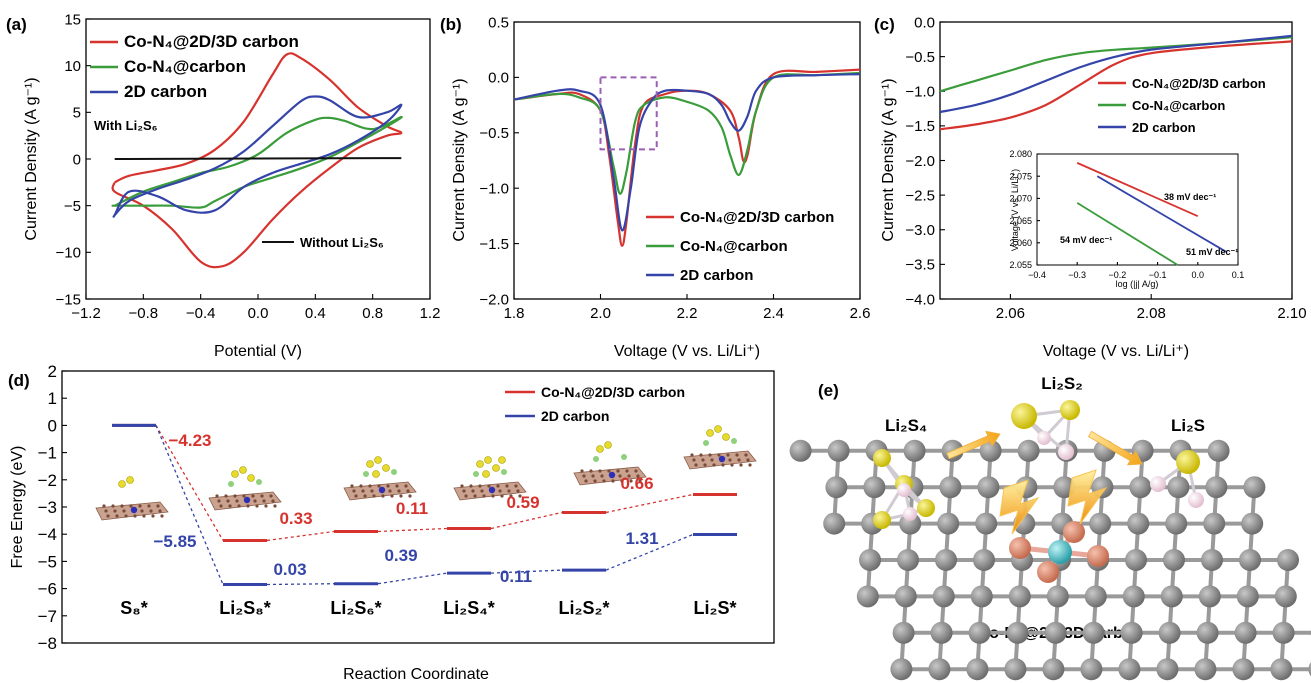  What do you see at coordinates (1098, 556) in the screenshot?
I see `nitrogen-atom` at bounding box center [1098, 556].